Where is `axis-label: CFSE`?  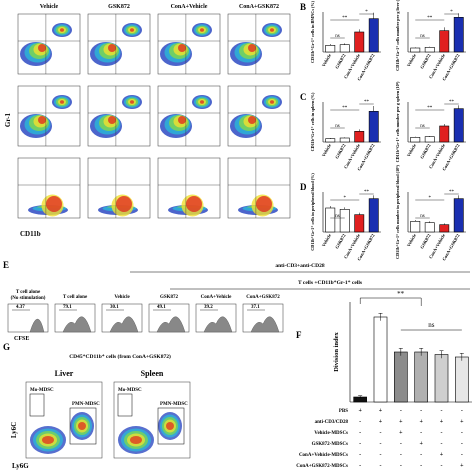
axis-label: CFSE is located at coordinates (21, 339).